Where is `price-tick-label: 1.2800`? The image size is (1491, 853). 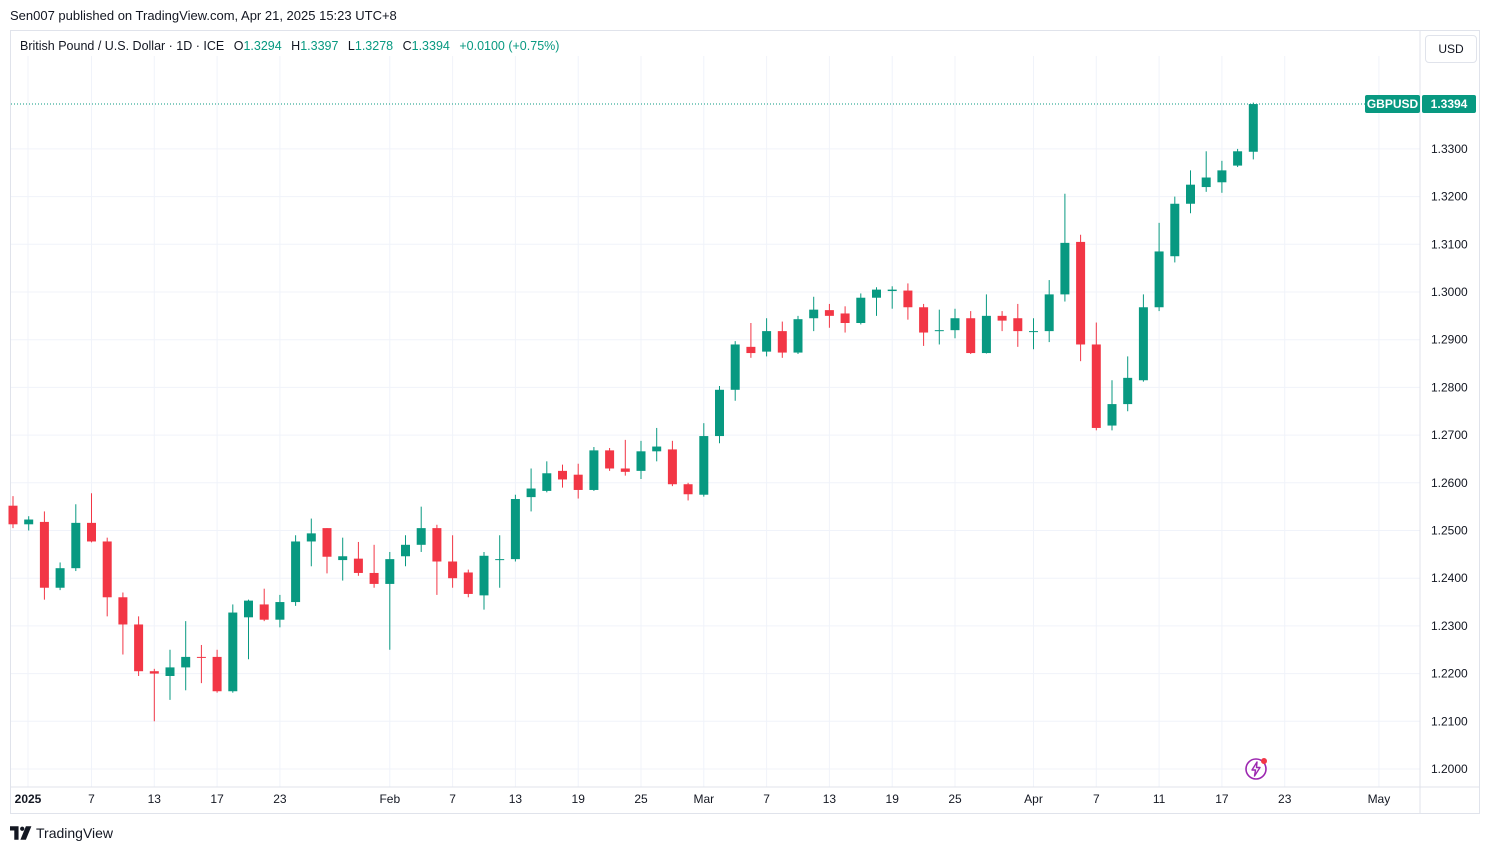 price-tick-label: 1.2800 is located at coordinates (1449, 387).